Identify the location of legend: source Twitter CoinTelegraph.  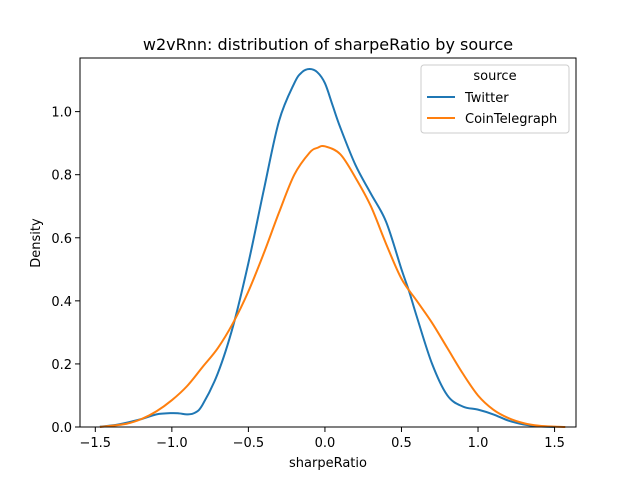
(495, 99).